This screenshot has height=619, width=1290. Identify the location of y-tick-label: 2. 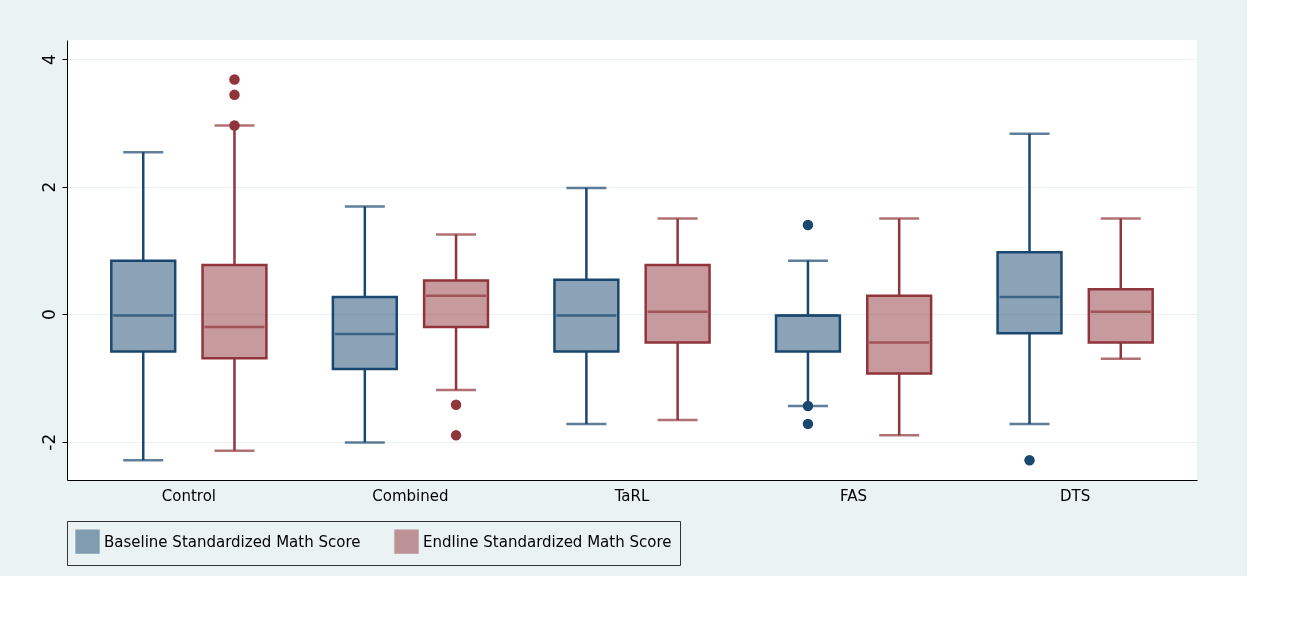
(48, 187).